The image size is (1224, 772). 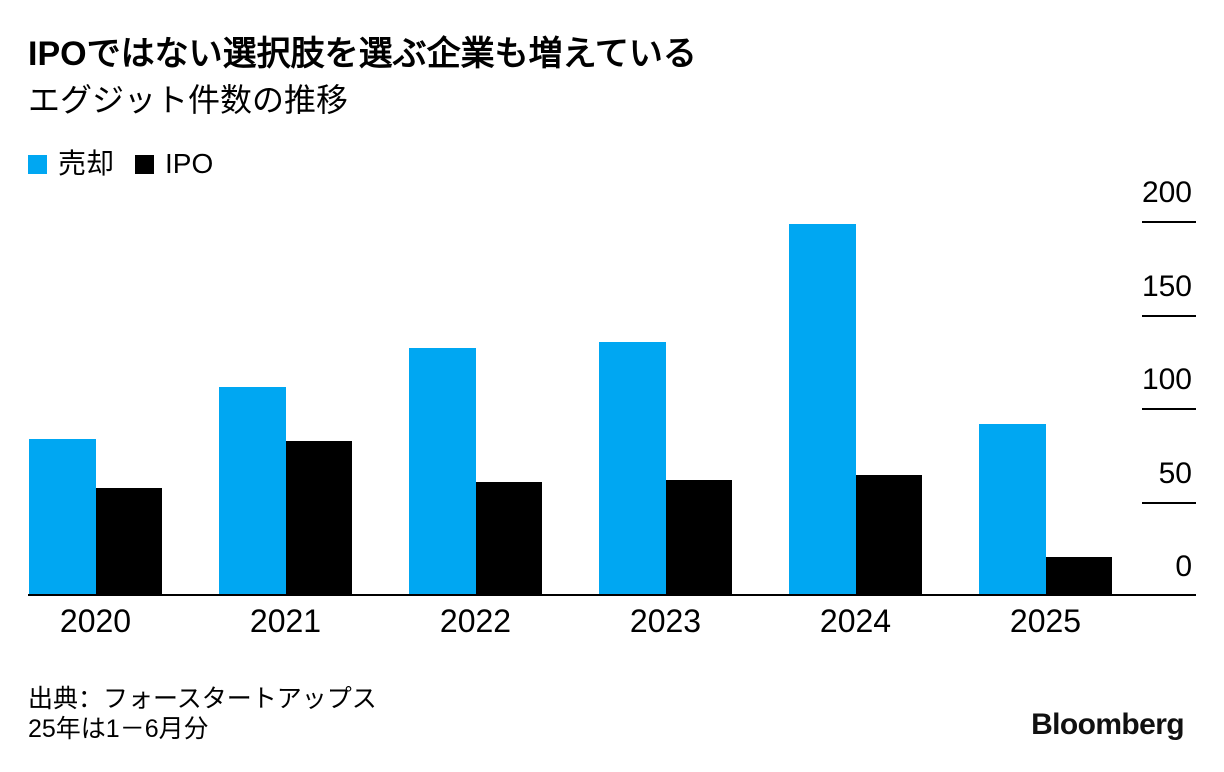 What do you see at coordinates (188, 100) in the screenshot?
I see `chart-subtitle: エグジット件数の推移` at bounding box center [188, 100].